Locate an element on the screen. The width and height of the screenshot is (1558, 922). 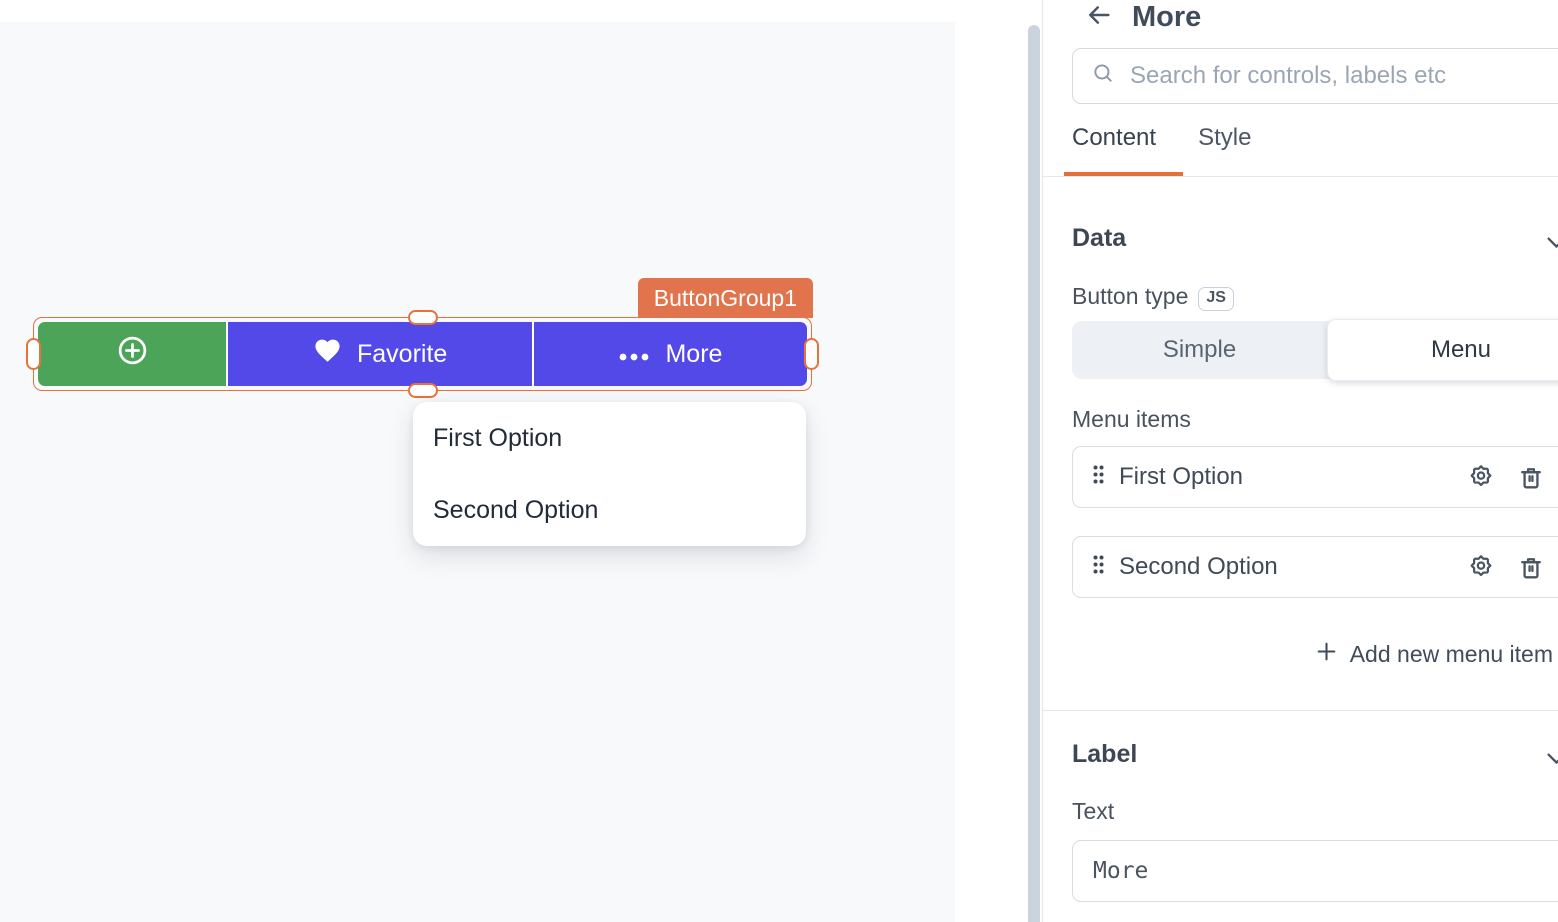
section-divider is located at coordinates (1300, 710).